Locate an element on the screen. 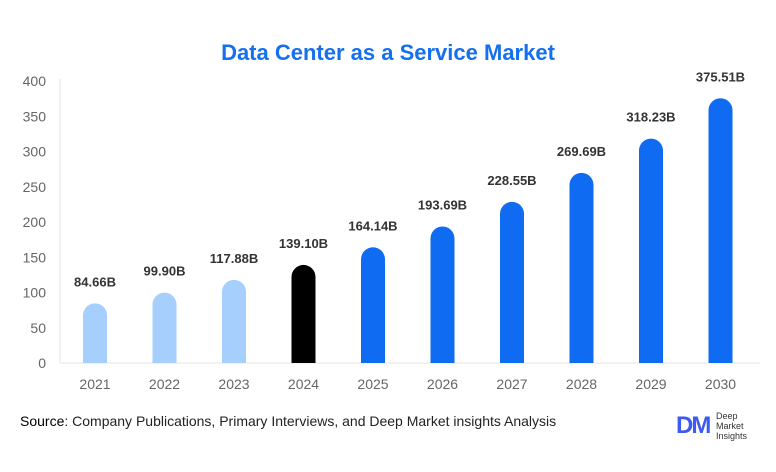  y-tick-label: 100 is located at coordinates (35, 293).